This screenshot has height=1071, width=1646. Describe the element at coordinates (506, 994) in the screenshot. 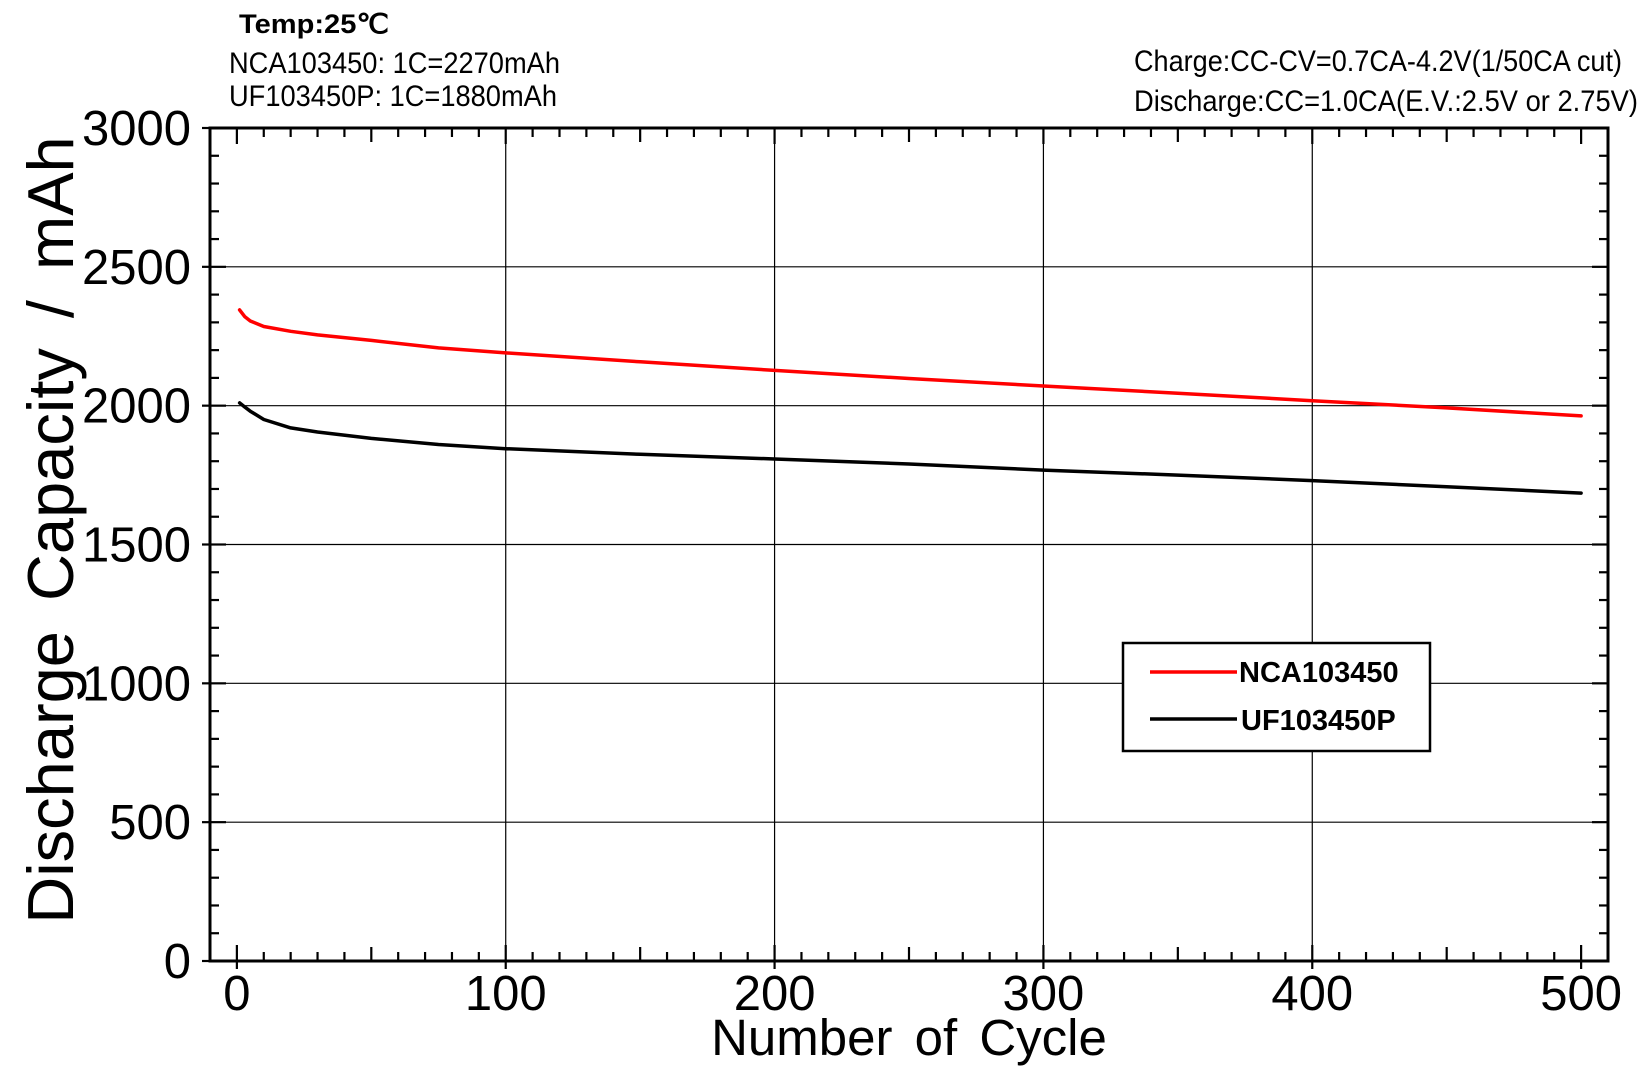

I see `x-tick-label: 100` at that location.